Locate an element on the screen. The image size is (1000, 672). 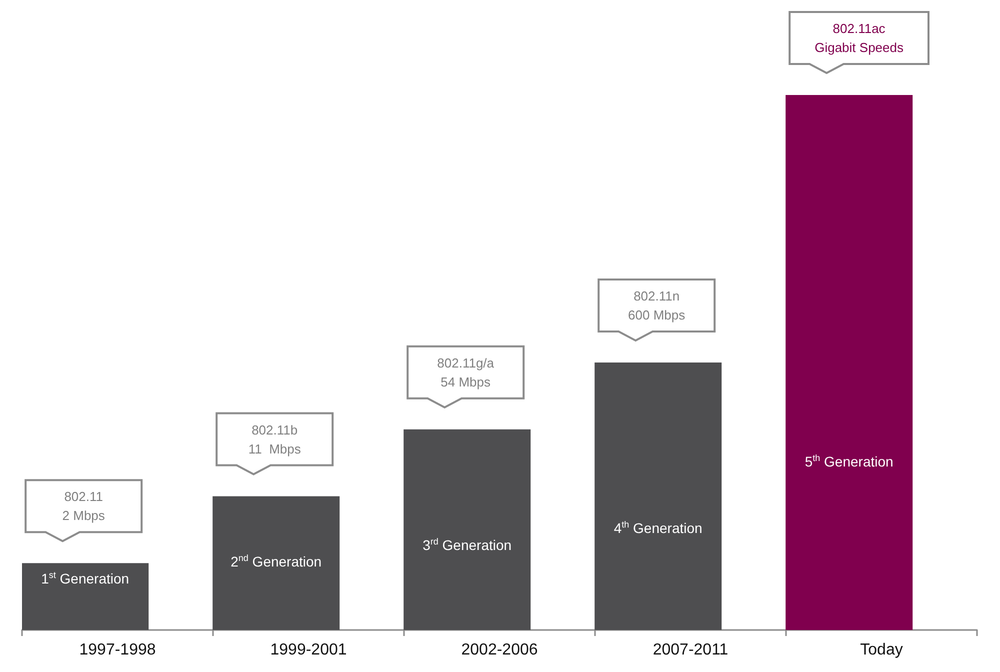
annotation: 802.11g/a 54 Mbps is located at coordinates (466, 372).